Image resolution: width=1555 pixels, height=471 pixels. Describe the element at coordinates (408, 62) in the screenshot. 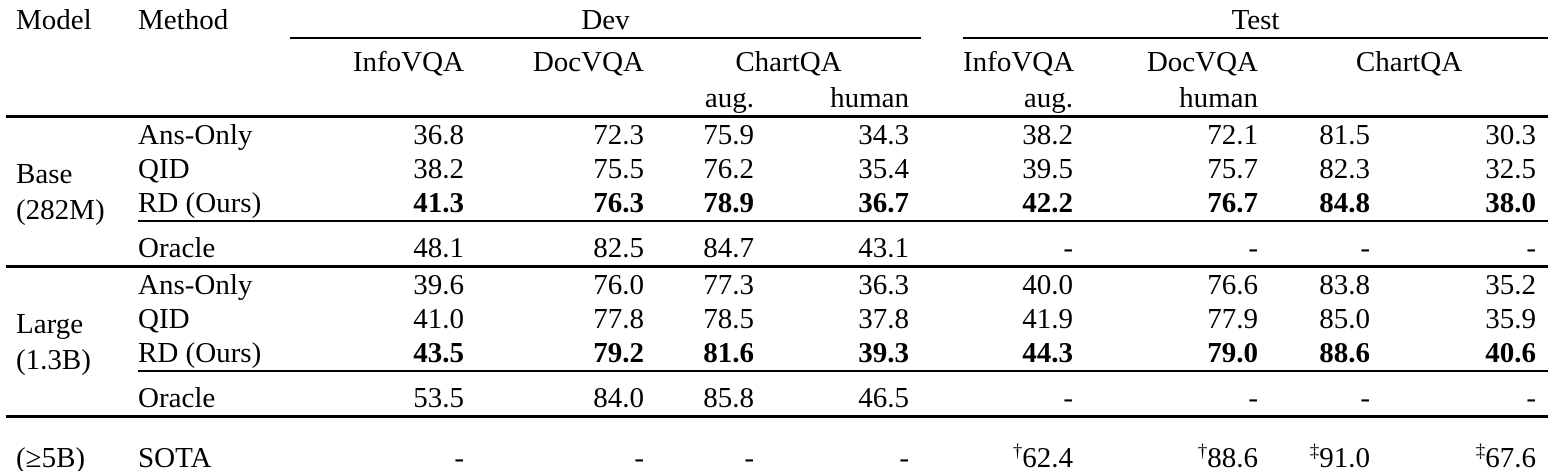

I see `header-dev-infovqa: InfoVQA` at that location.